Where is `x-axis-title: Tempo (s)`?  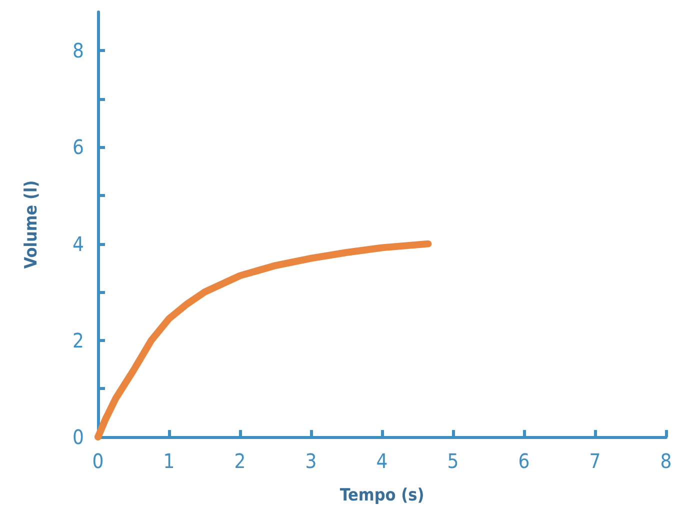 x-axis-title: Tempo (s) is located at coordinates (382, 496).